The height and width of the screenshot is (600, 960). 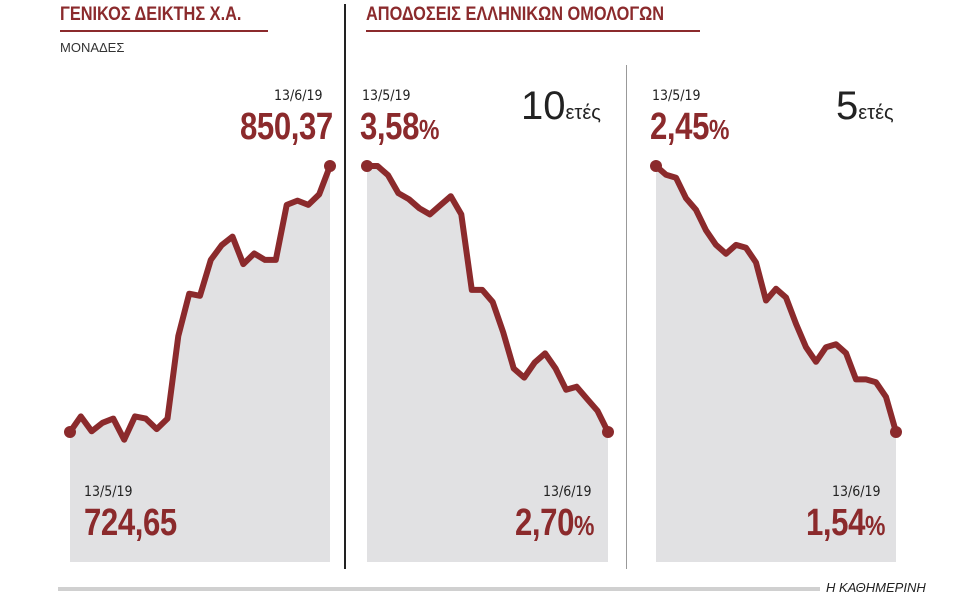 I want to click on five-start-point, so click(x=656, y=166).